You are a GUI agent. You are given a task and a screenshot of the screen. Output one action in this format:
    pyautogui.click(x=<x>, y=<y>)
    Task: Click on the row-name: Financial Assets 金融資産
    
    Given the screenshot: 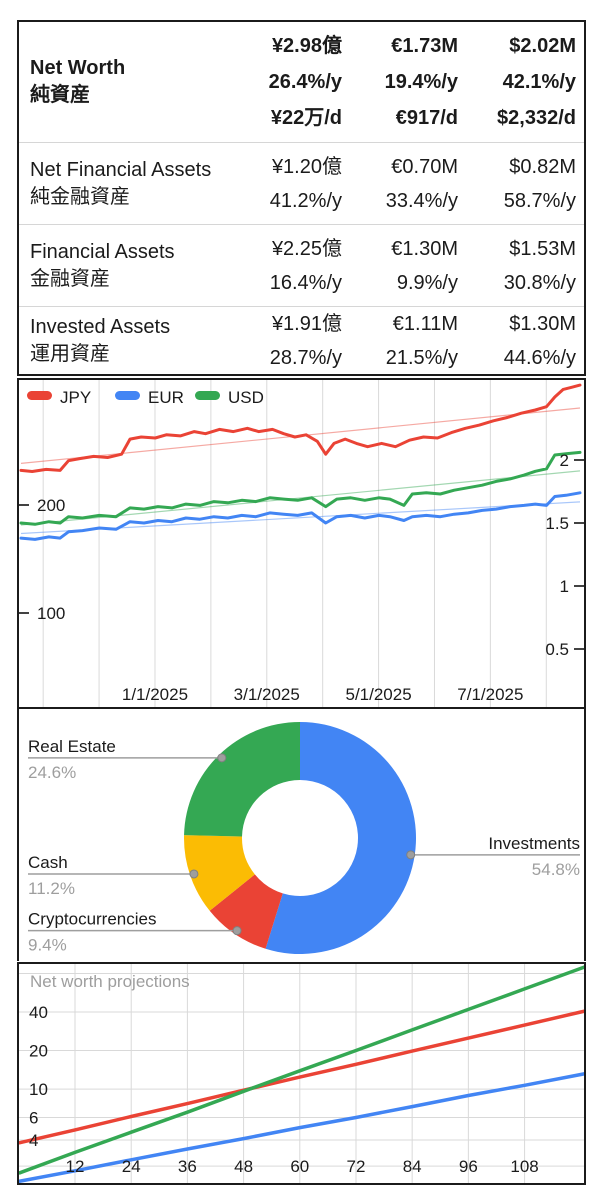 What is the action you would take?
    pyautogui.click(x=120, y=266)
    